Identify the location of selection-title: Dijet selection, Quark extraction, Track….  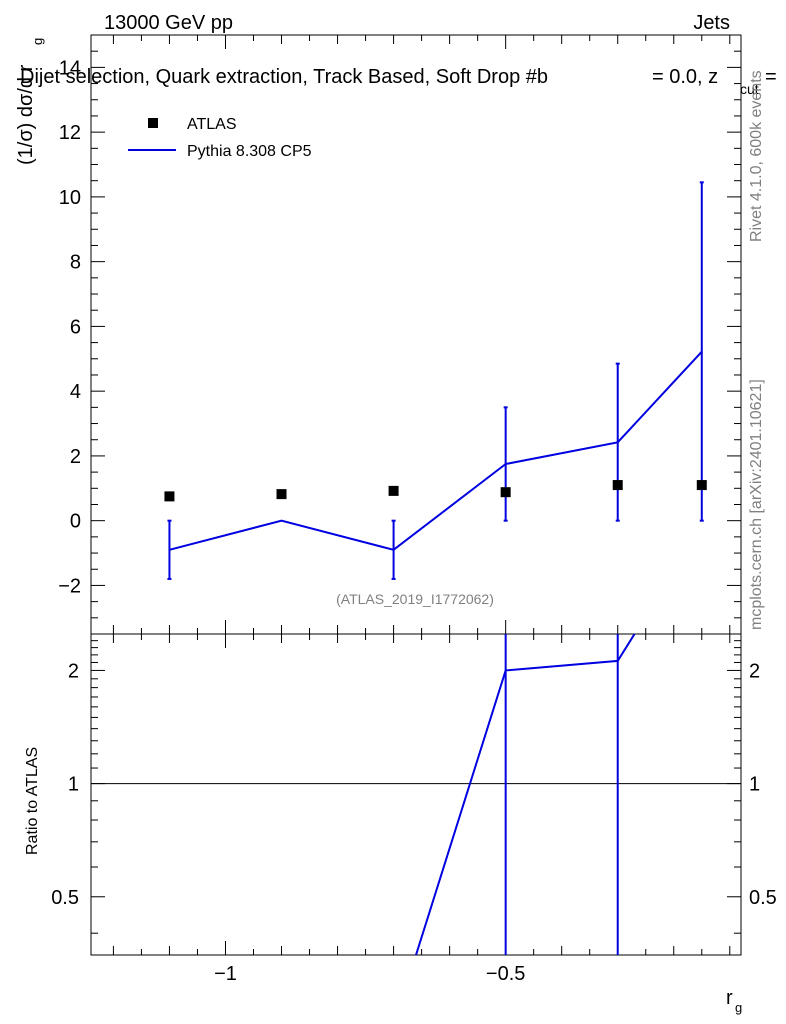
(284, 77).